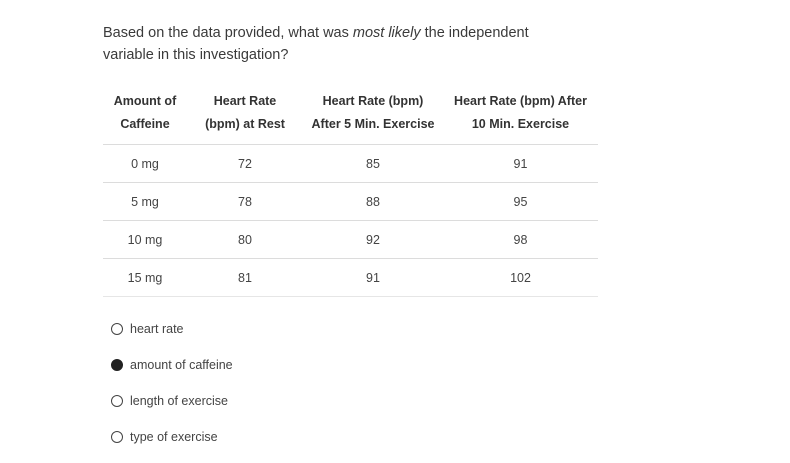 This screenshot has height=463, width=790. I want to click on question-text-start: Based on the data provided, what was, so click(228, 33).